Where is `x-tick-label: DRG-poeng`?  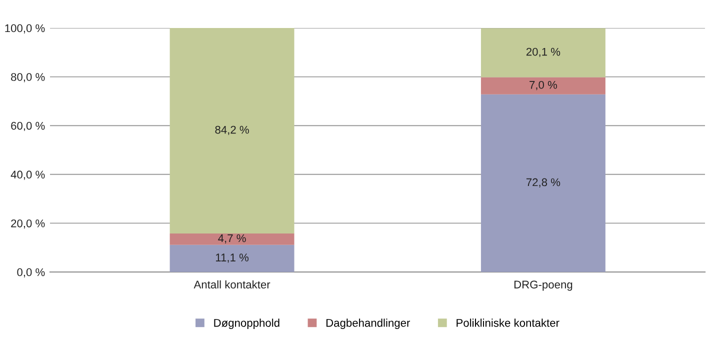
x-tick-label: DRG-poeng is located at coordinates (543, 285).